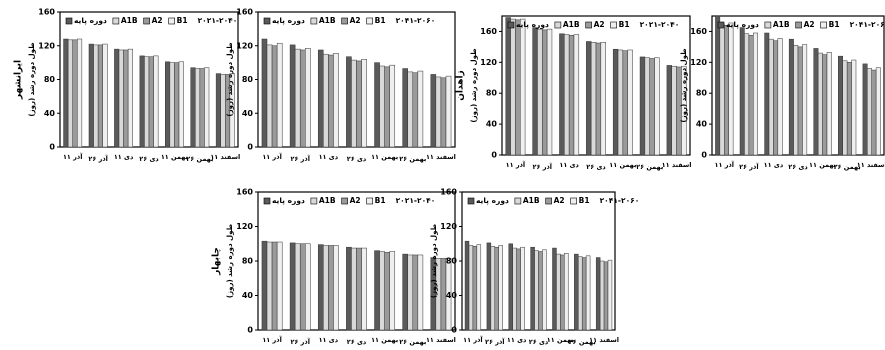 The width and height of the screenshot is (885, 350). Describe the element at coordinates (380, 200) in the screenshot. I see `legend-label: B1` at that location.